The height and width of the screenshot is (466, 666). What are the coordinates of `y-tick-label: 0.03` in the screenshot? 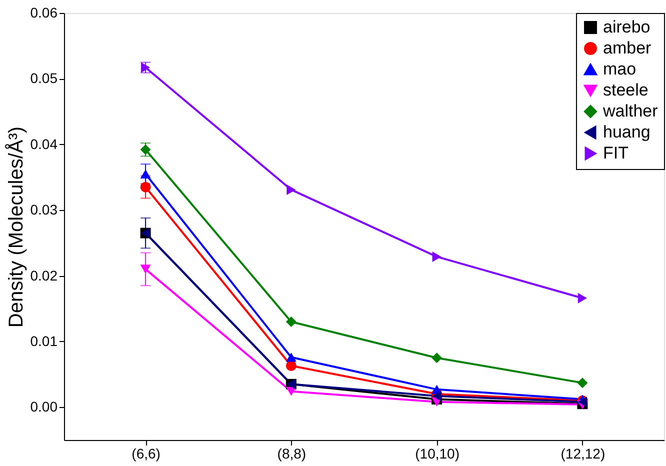 It's located at (44, 210).